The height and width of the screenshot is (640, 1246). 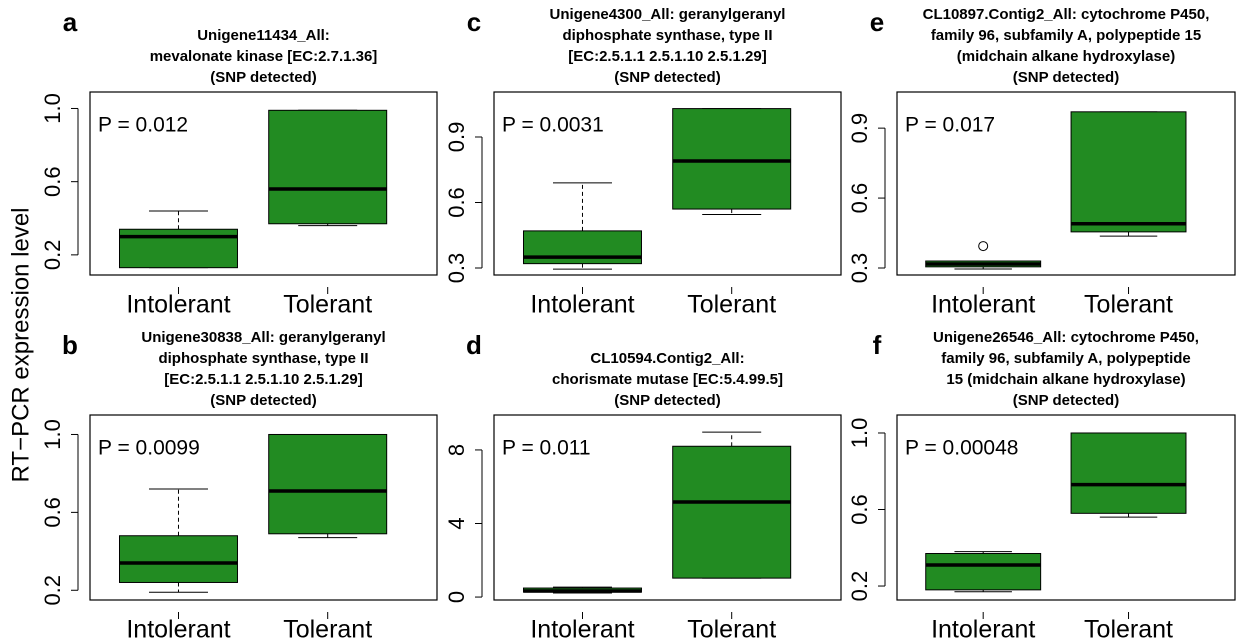 What do you see at coordinates (456, 450) in the screenshot?
I see `y-tick-label: 8` at bounding box center [456, 450].